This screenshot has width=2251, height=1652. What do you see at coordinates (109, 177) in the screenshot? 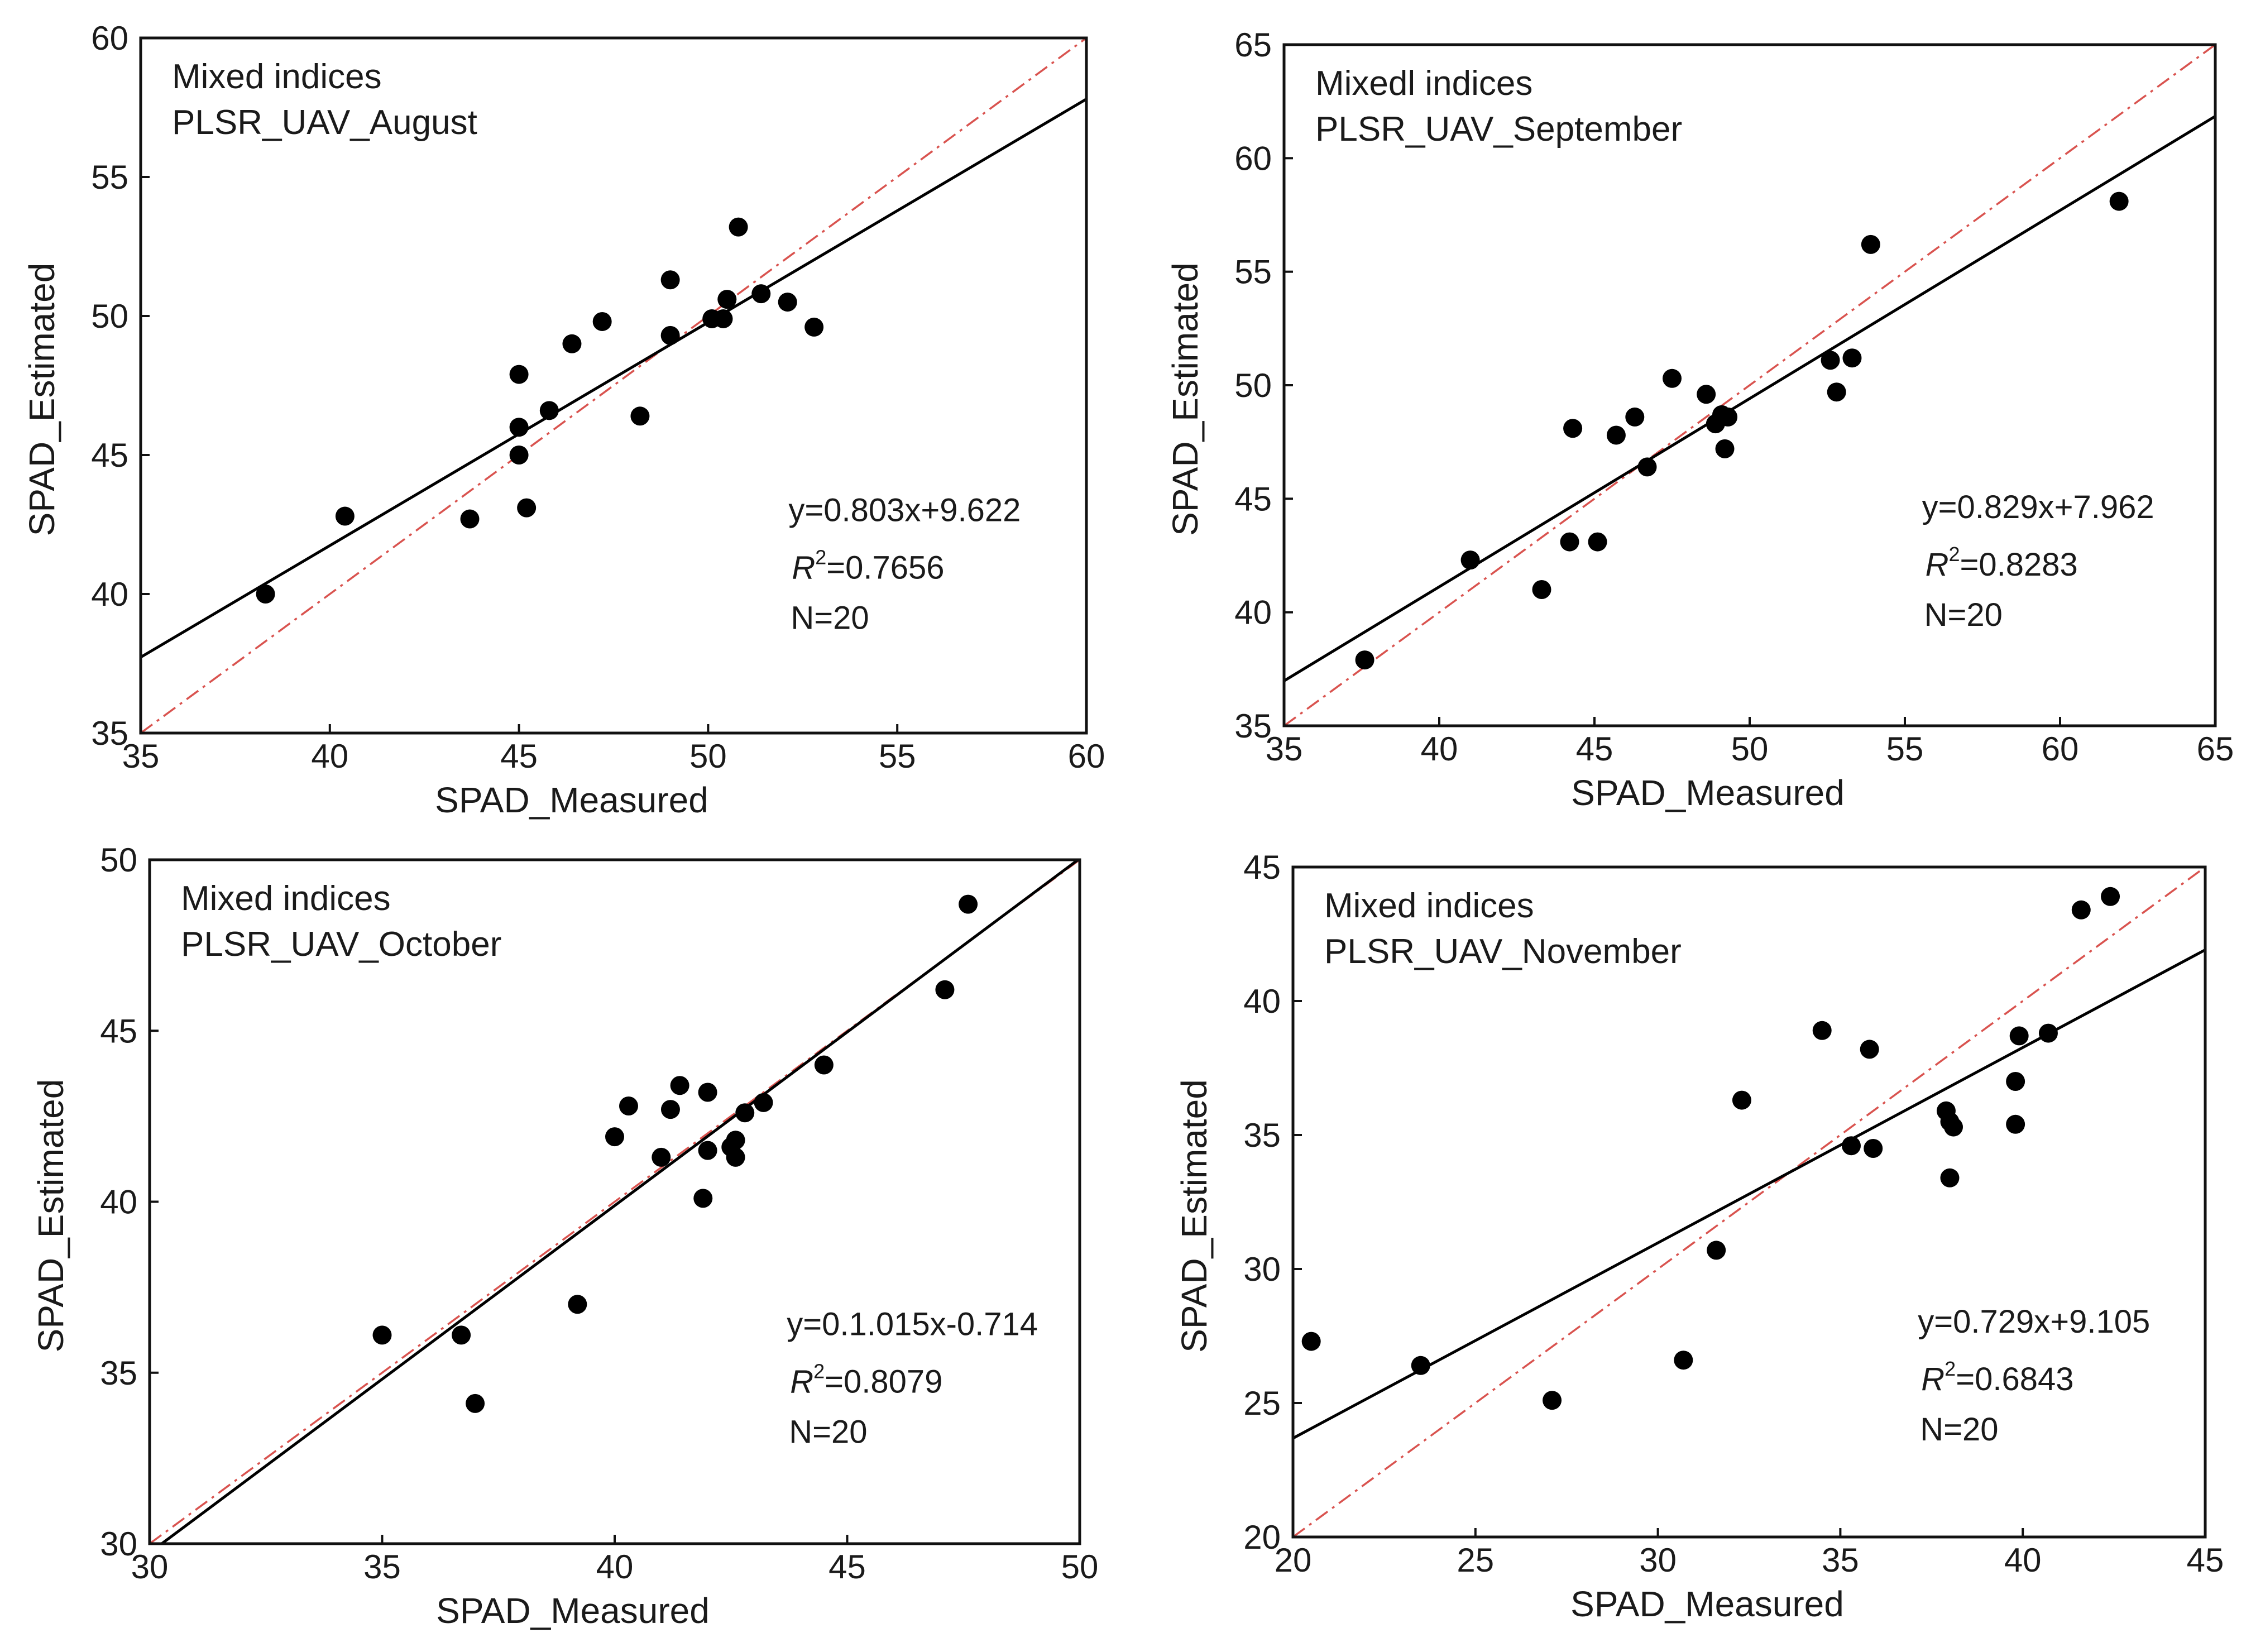
I see `y-tick-label: 55` at bounding box center [109, 177].